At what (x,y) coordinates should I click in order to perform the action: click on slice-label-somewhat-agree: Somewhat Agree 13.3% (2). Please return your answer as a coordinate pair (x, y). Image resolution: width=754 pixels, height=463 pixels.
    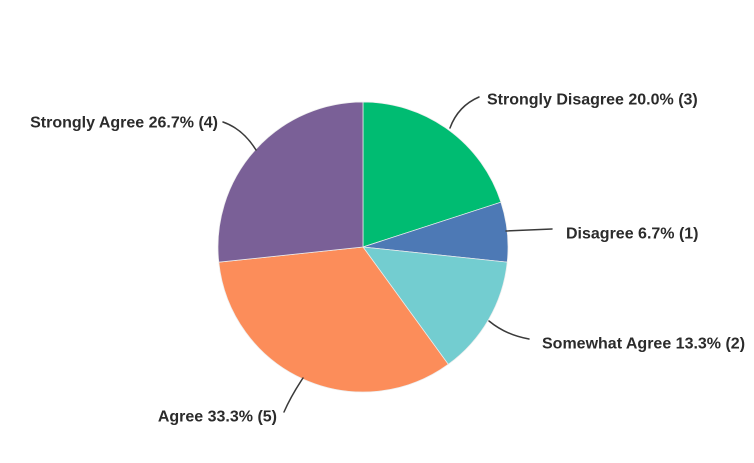
    Looking at the image, I should click on (643, 344).